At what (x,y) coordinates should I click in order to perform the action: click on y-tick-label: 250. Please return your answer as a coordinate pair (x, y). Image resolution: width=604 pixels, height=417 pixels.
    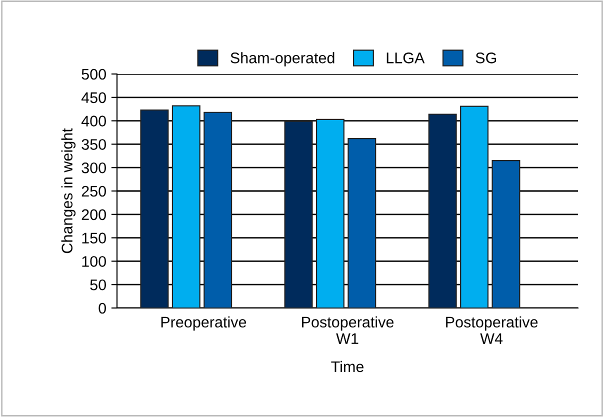
    Looking at the image, I should click on (94, 191).